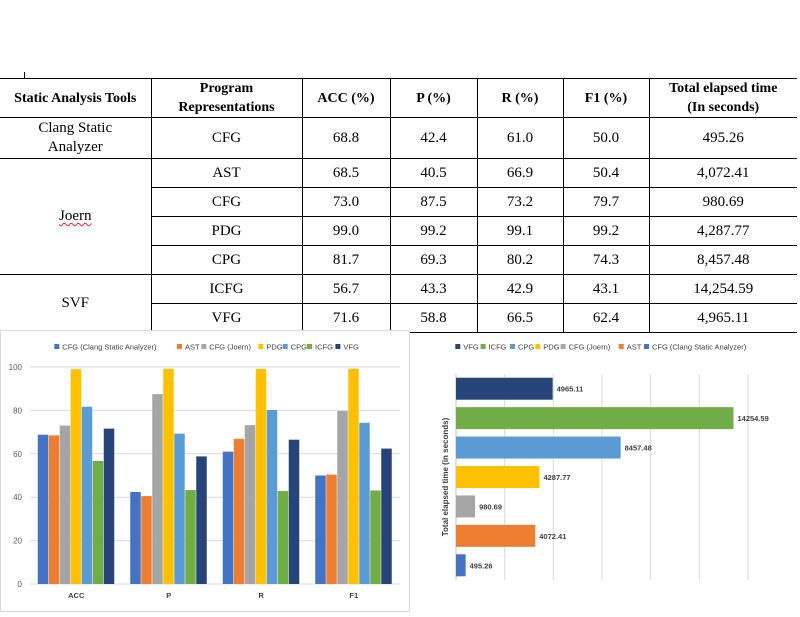 The height and width of the screenshot is (617, 800). I want to click on table-row: SVF ICFG 56.7 43.3 42.9 43.1 14,254.59, so click(398, 303).